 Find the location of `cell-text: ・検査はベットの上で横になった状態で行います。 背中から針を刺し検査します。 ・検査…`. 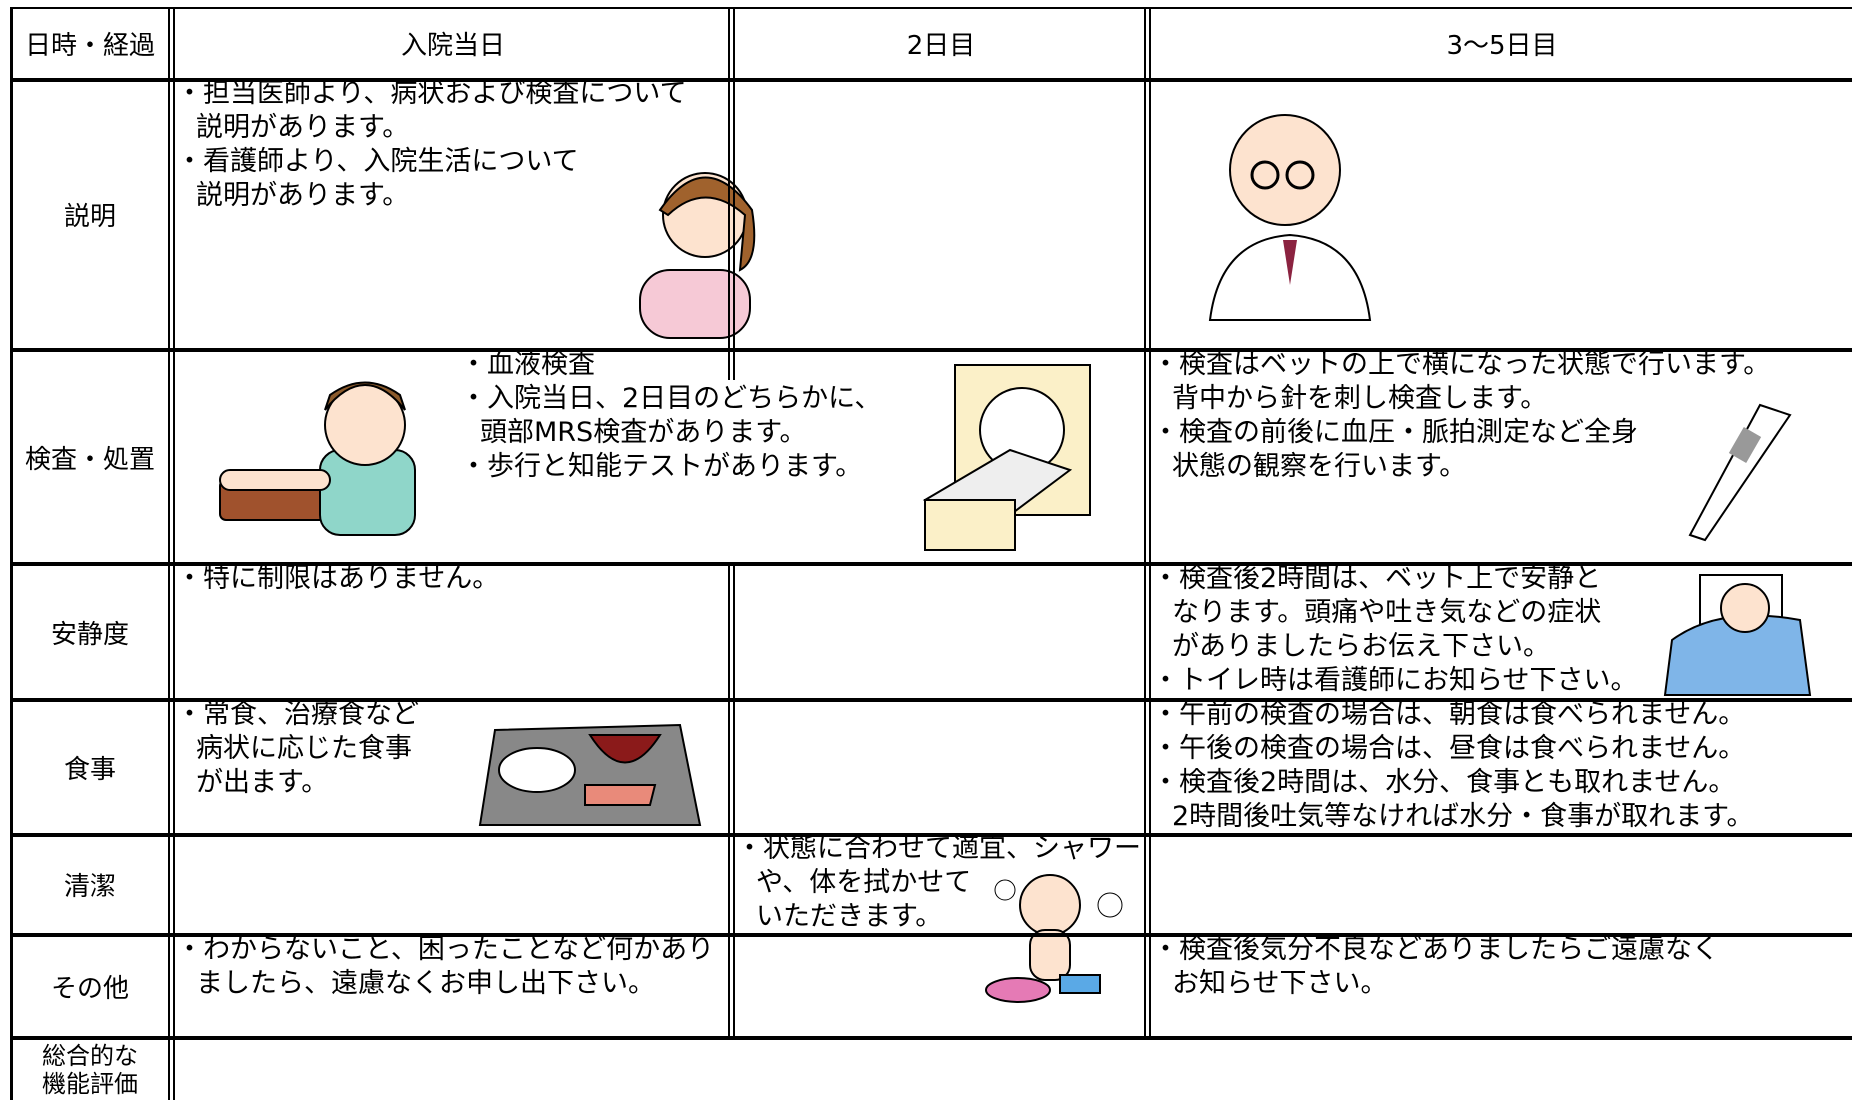

cell-text: ・検査はベットの上で横になった状態で行います。 背中から針を刺し検査します。 ・検査… is located at coordinates (1461, 416).